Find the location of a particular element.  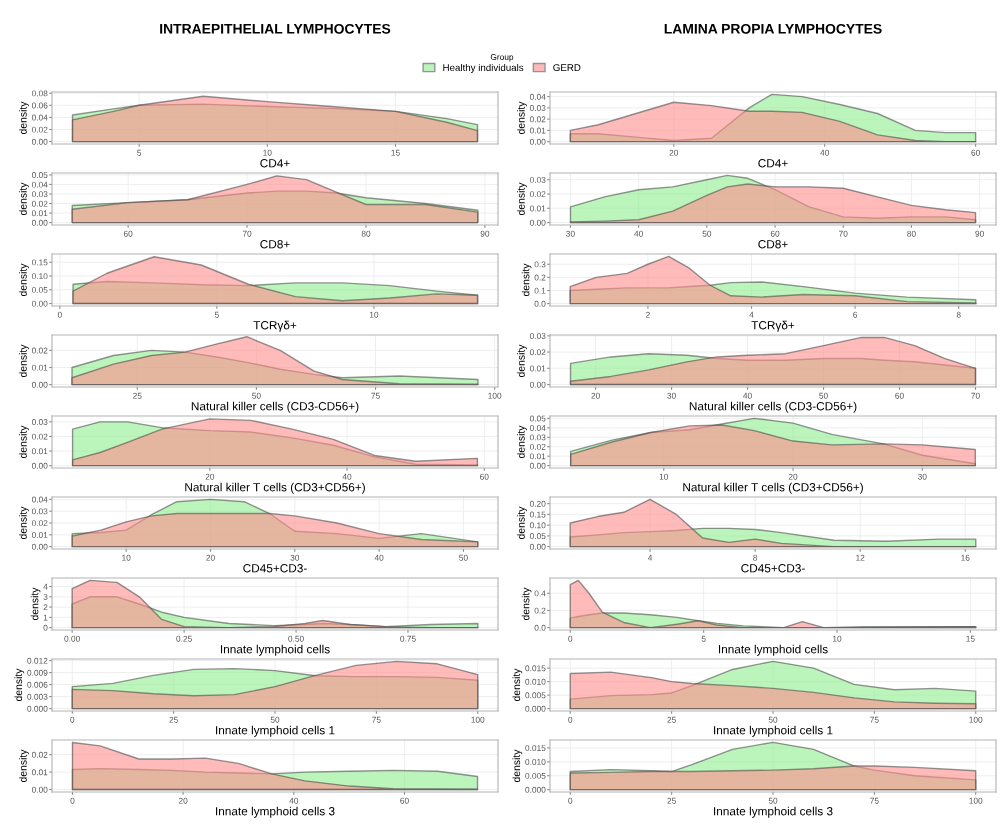

x-tick-label: 0.75 is located at coordinates (408, 638).